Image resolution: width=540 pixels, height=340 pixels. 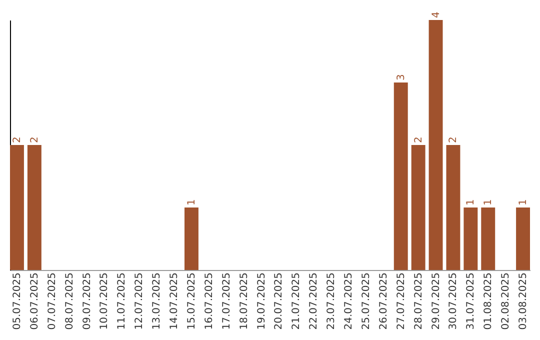 What do you see at coordinates (436, 301) in the screenshot?
I see `x-tick-label: 29.07.2025` at bounding box center [436, 301].